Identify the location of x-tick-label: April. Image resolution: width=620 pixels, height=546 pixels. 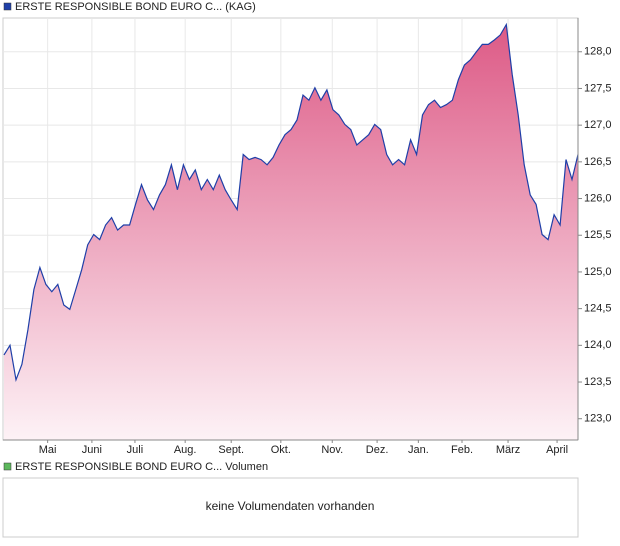
(557, 450).